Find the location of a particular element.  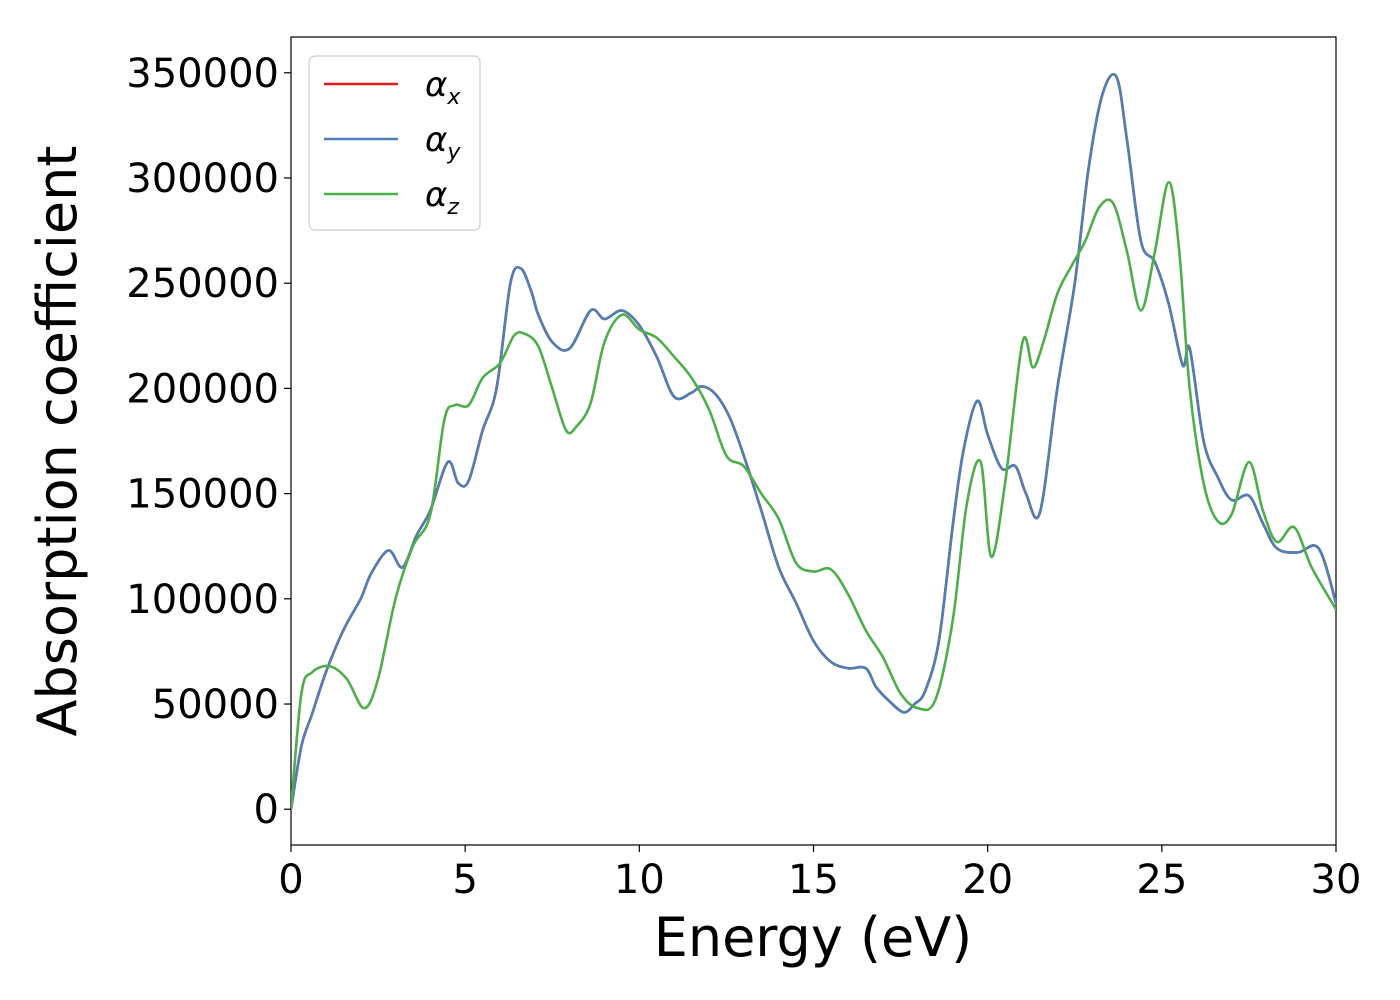

legend-box is located at coordinates (394, 143).